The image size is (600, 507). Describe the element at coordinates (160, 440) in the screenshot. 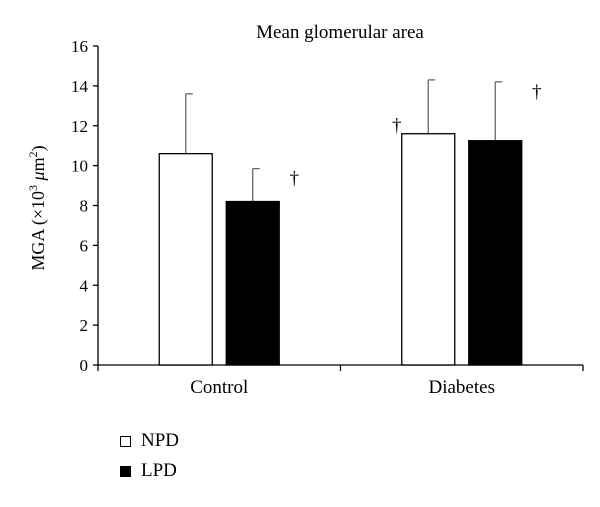

I see `legend-label-npd: NPD` at that location.